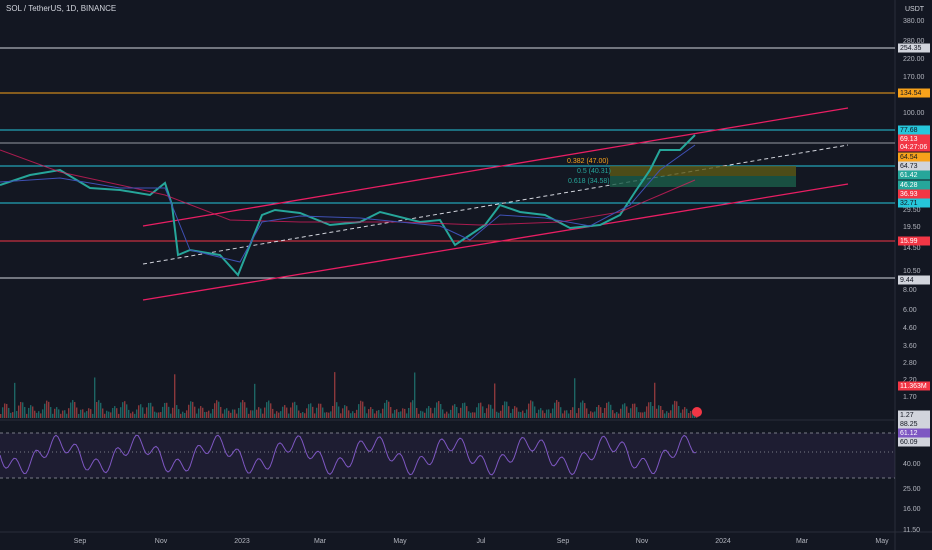  What do you see at coordinates (907, 280) in the screenshot?
I see `price-tag-label: 9.44` at bounding box center [907, 280].